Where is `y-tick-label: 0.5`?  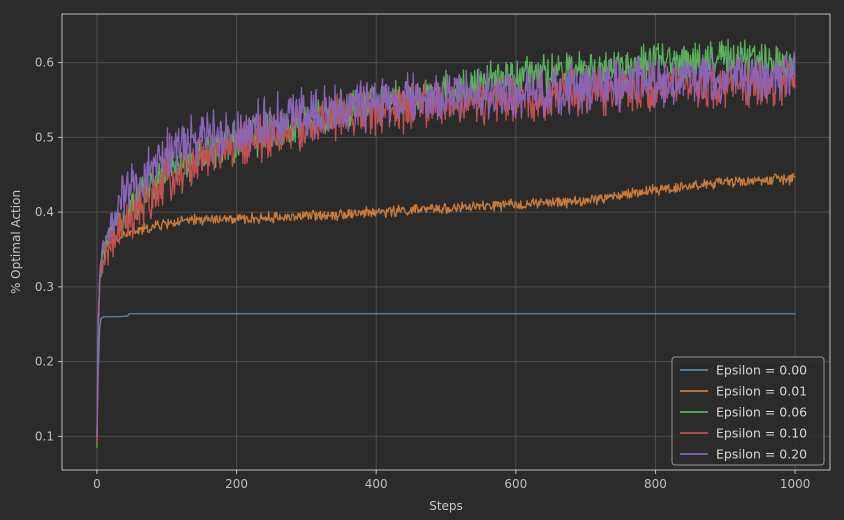 y-tick-label: 0.5 is located at coordinates (44, 137).